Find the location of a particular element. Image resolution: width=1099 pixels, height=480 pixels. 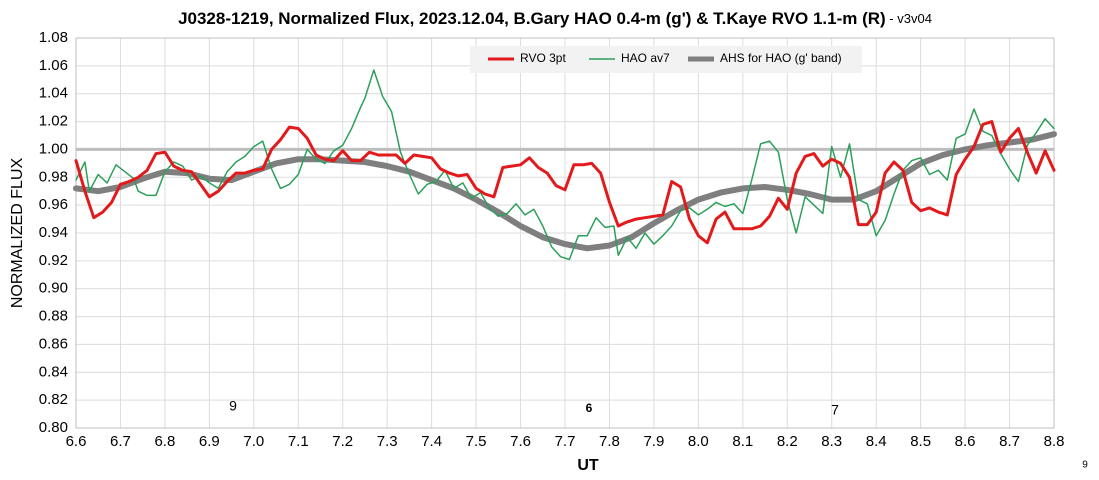

x-tick-label: 8.2 is located at coordinates (787, 441).